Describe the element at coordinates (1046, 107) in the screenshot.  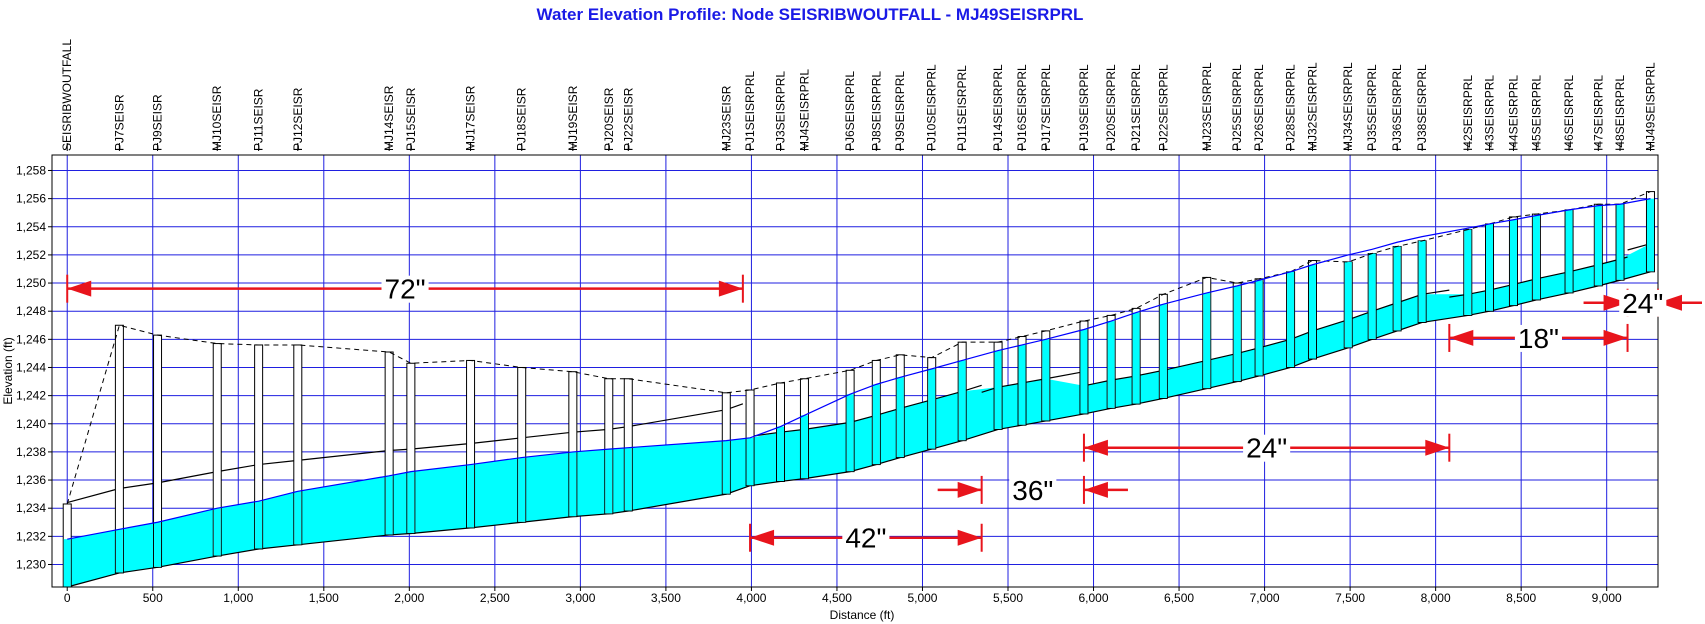
I see `node-label: PJ17SEISRPRL` at that location.